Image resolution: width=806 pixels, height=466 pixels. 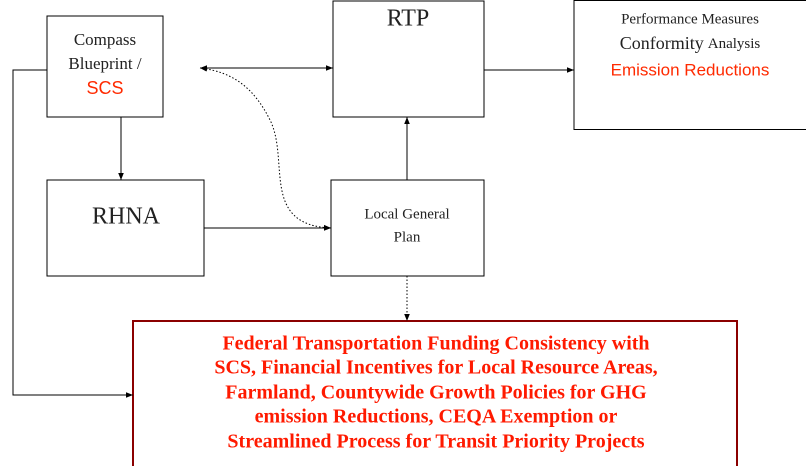 What do you see at coordinates (690, 69) in the screenshot?
I see `node-text: Emission Reductions` at bounding box center [690, 69].